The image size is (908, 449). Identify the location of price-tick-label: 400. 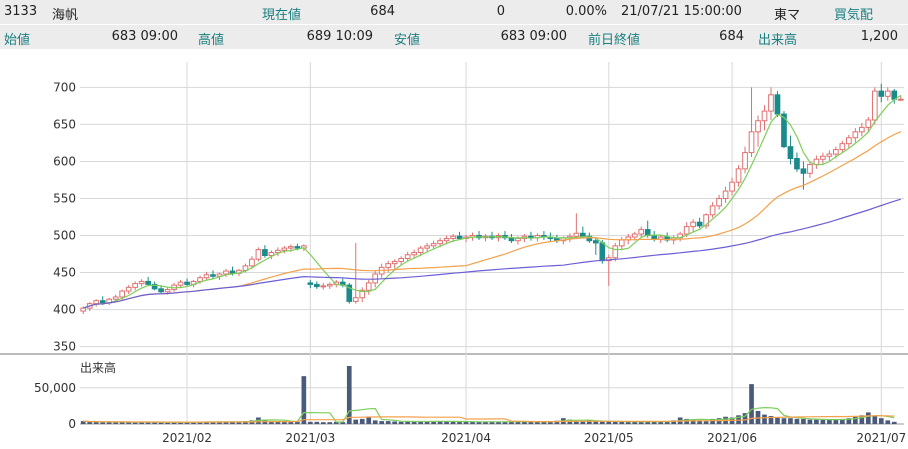
(64, 310).